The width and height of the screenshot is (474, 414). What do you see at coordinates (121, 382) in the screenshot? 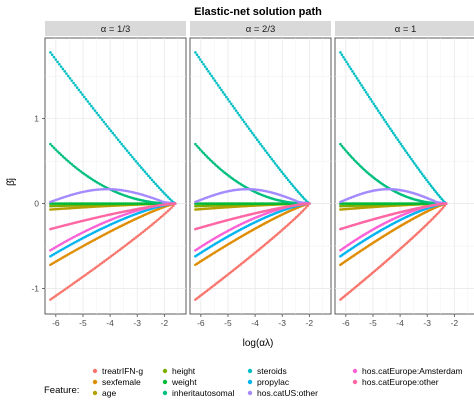
I see `legend-label: sexfemale` at bounding box center [121, 382].